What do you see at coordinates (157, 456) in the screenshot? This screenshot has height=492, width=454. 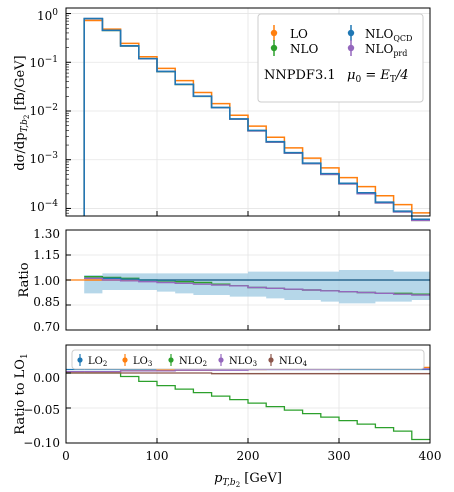 I see `xtick-label-1: 100` at bounding box center [157, 456].